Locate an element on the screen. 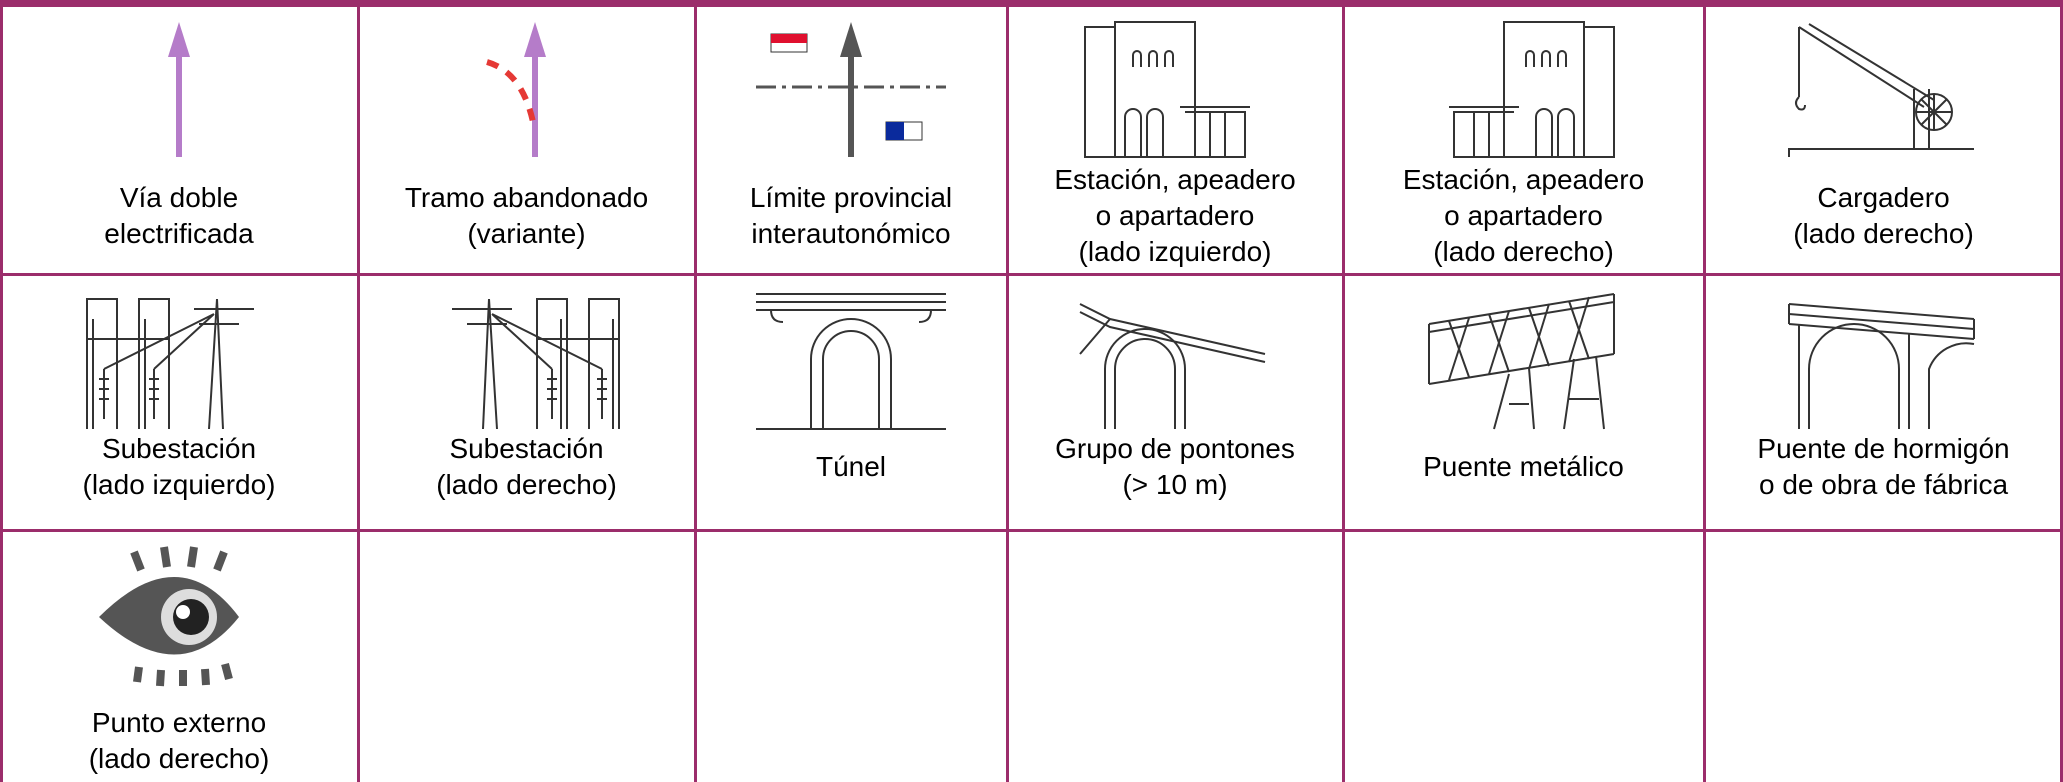 This screenshot has height=782, width=2063. cell: Vía doble electrificada is located at coordinates (179, 137).